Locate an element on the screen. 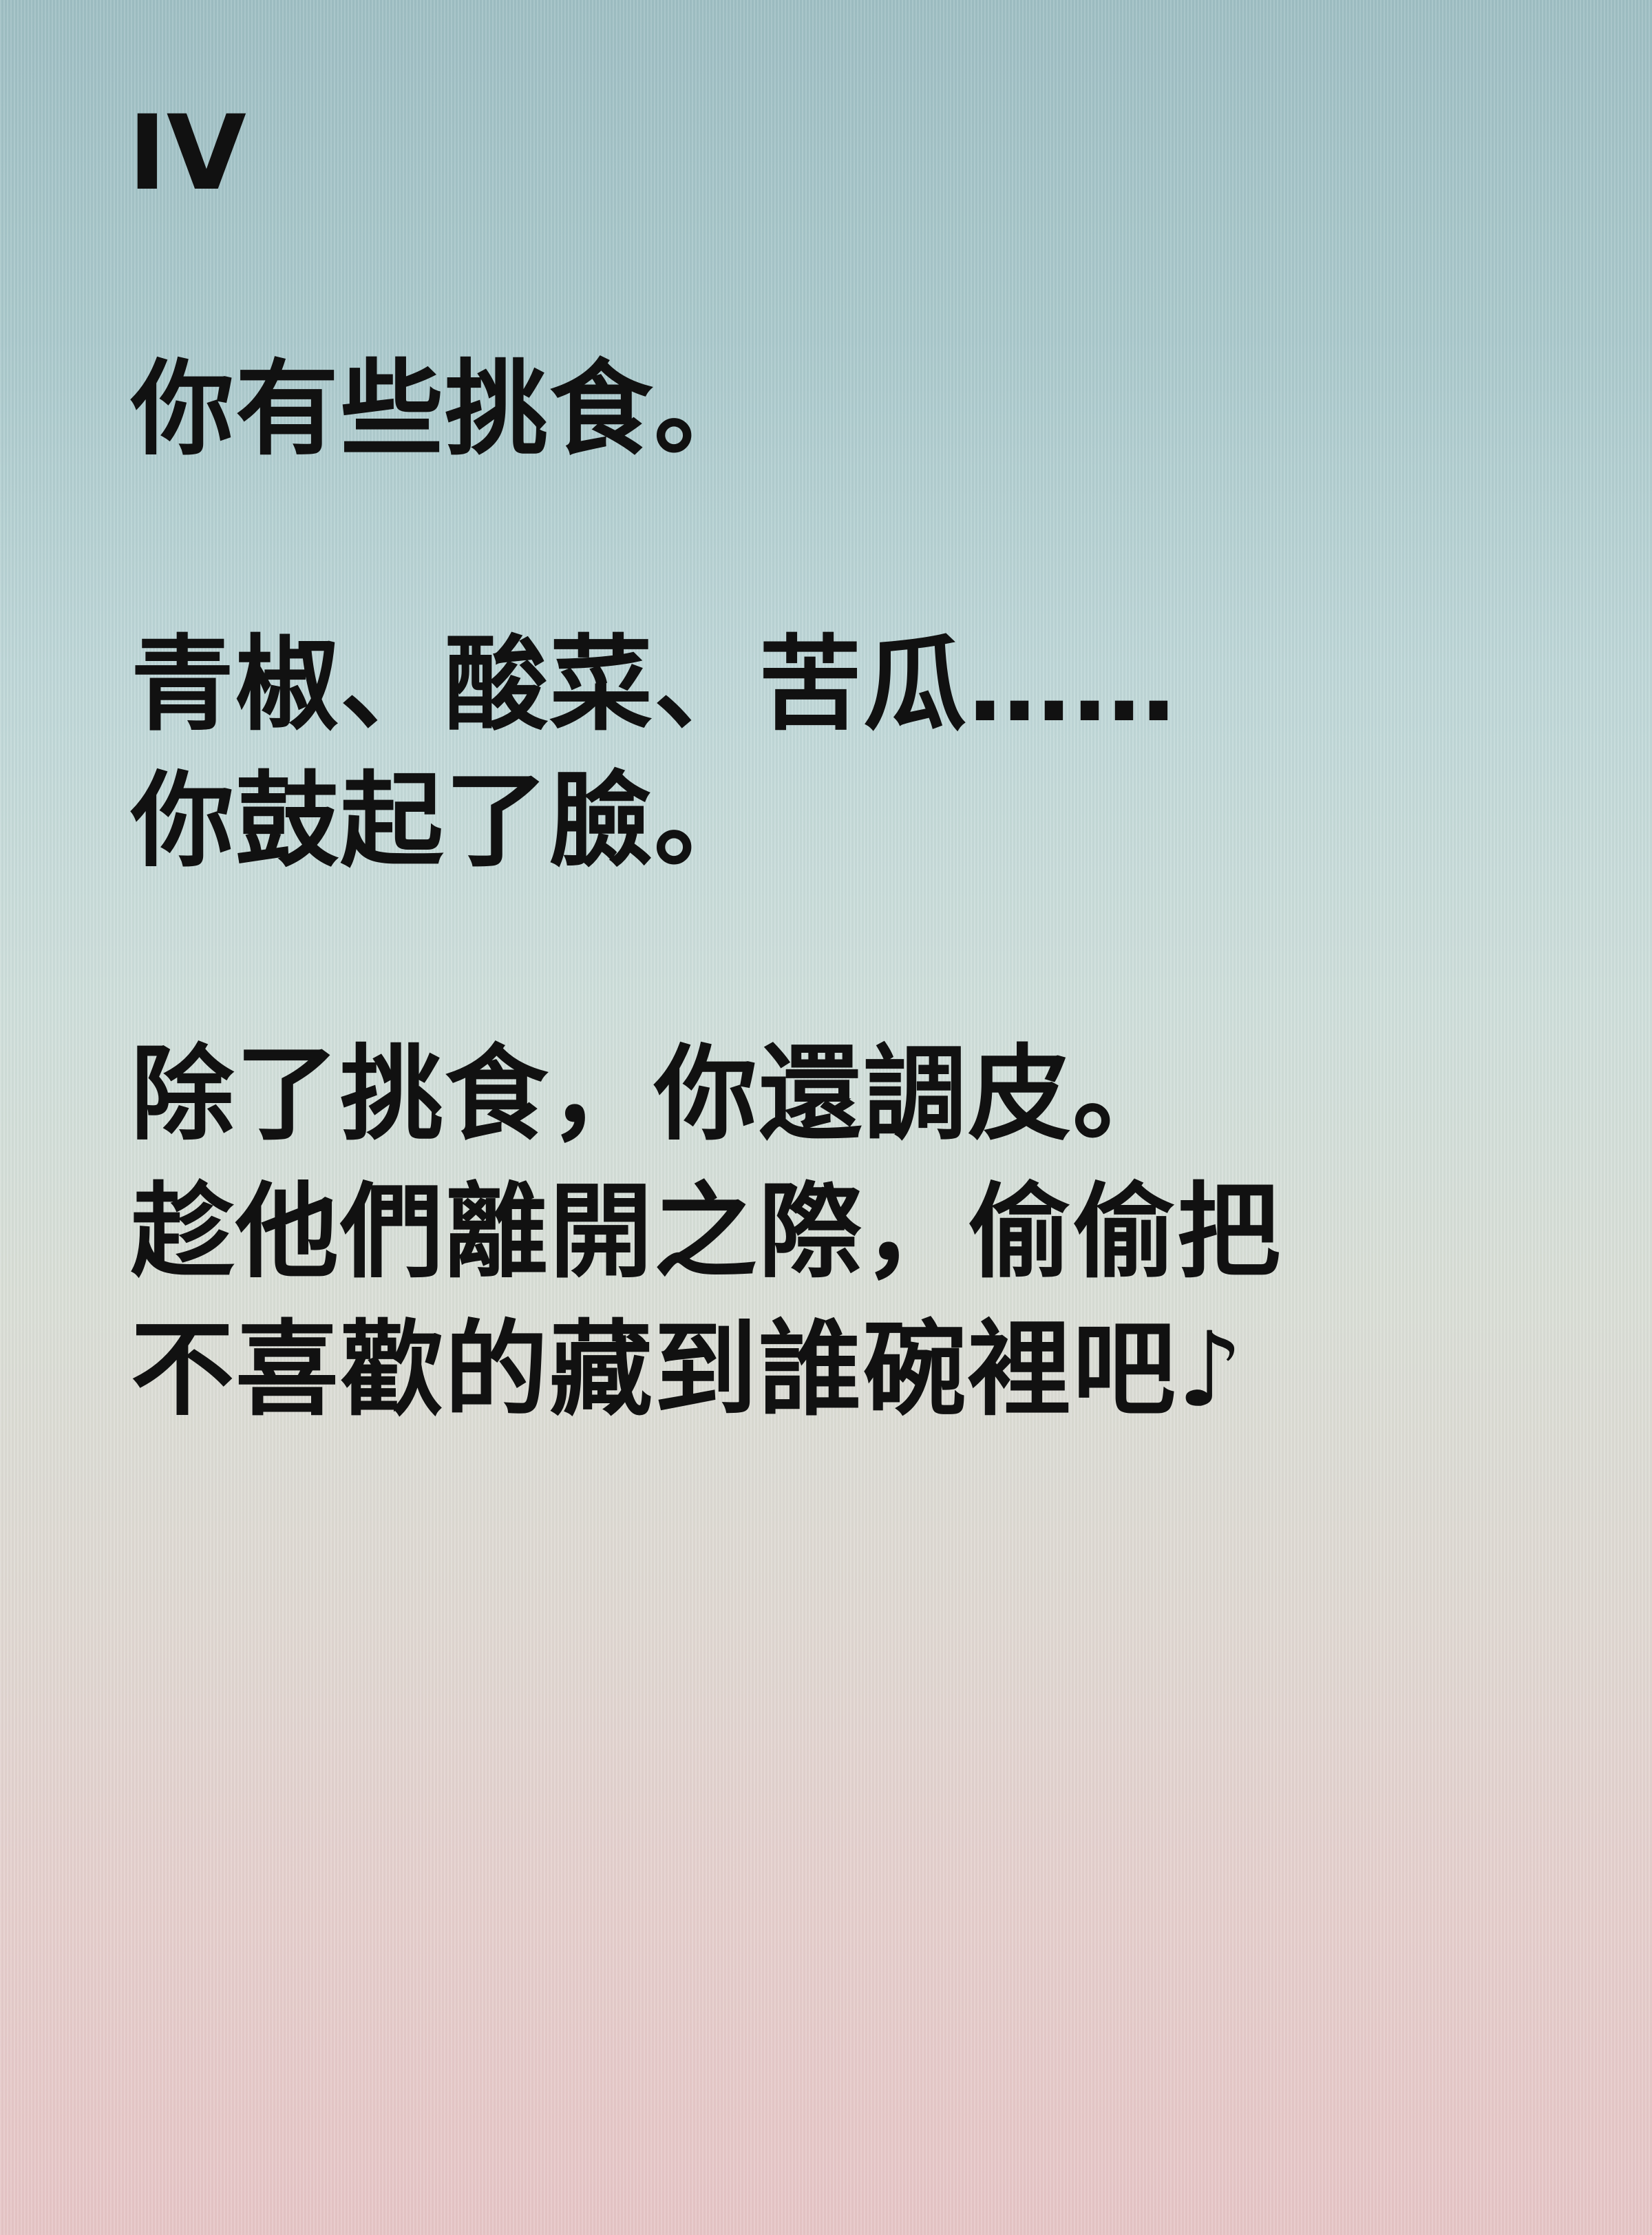  text-line-4: 除了挑食，你還調皮。 is located at coordinates (655, 1095).